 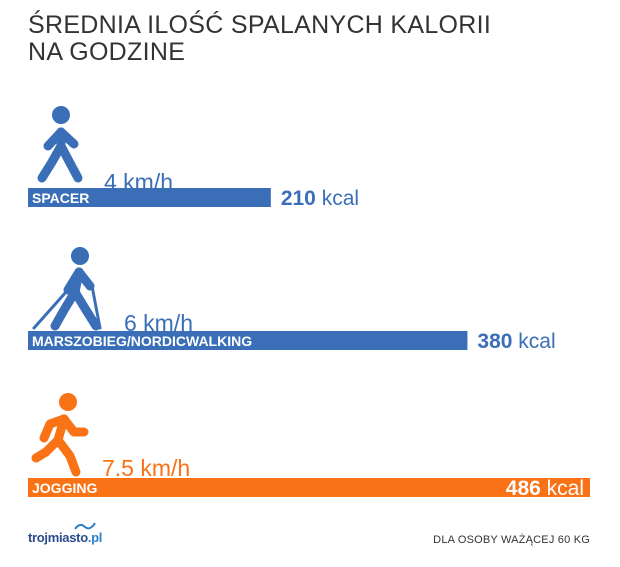 I want to click on value-label: 486 kcal, so click(x=545, y=488).